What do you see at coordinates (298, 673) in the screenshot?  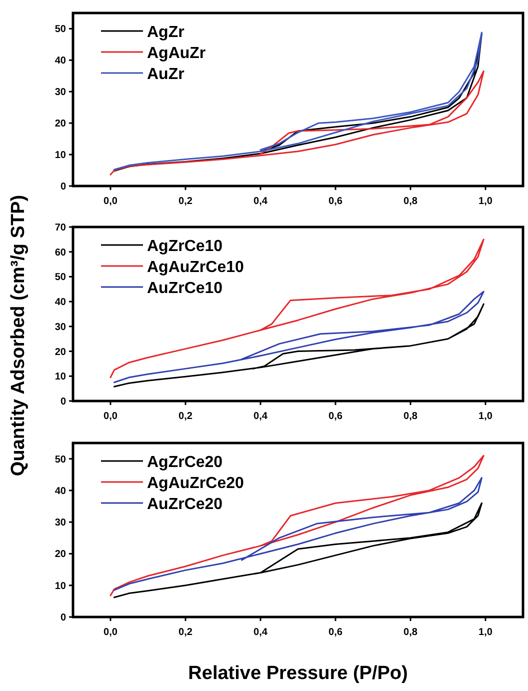 I see `x-axis-title: Relative Pressure (P/Po)` at bounding box center [298, 673].